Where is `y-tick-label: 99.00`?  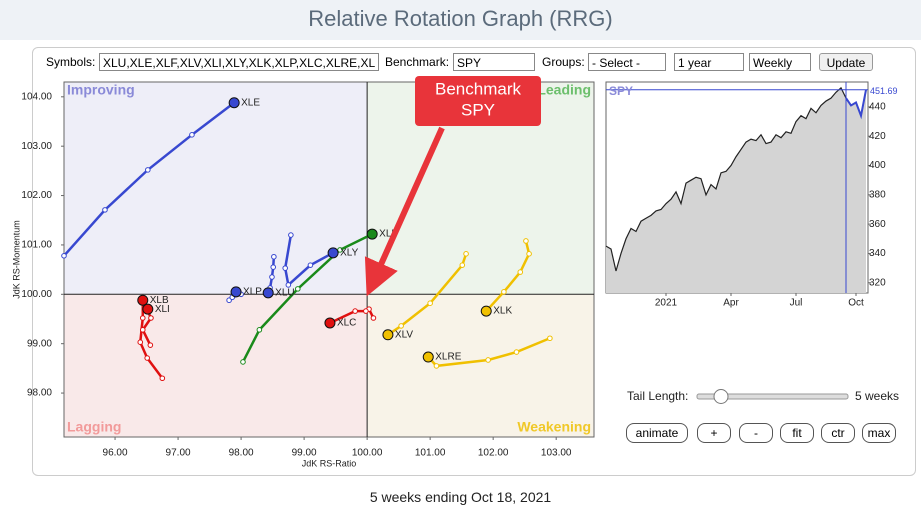 y-tick-label: 99.00 is located at coordinates (39, 343).